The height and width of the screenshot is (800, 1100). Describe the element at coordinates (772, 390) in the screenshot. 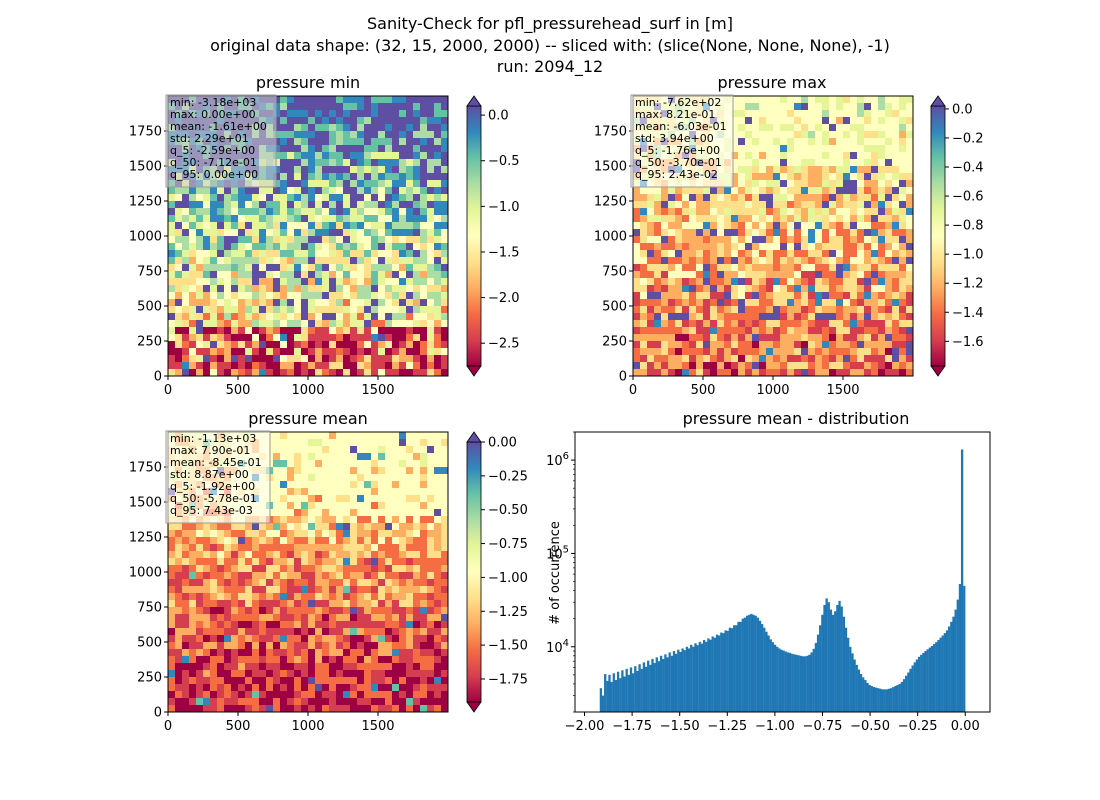

I see `x-tick-label: 1000` at that location.